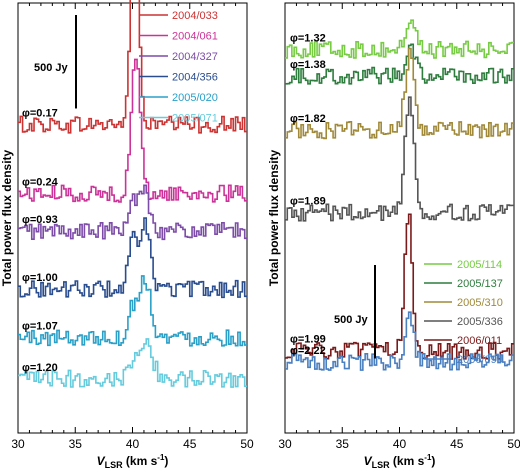 Image resolution: width=520 pixels, height=475 pixels. What do you see at coordinates (40, 114) in the screenshot?
I see `phase-label: φ=0.17` at bounding box center [40, 114].